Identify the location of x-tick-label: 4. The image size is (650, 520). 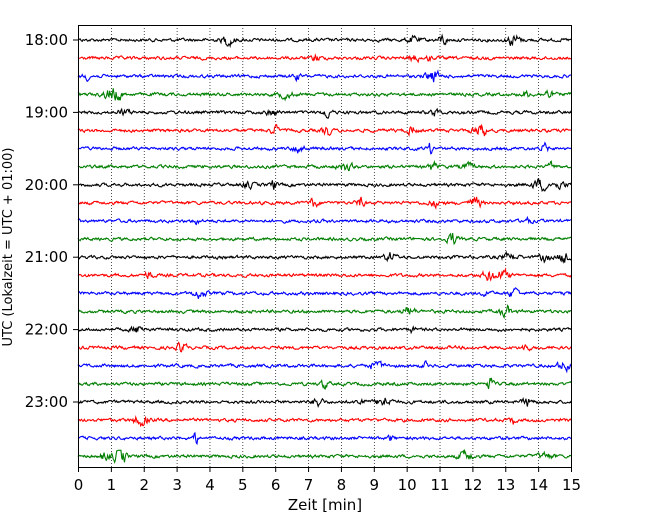
(210, 485).